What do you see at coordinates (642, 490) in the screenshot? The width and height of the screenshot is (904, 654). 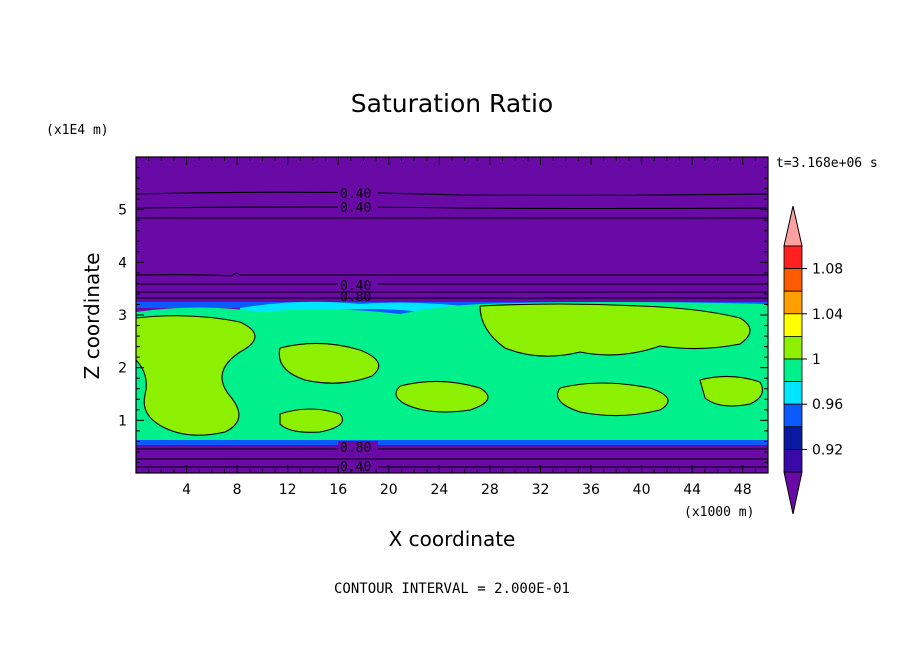 I see `x-tick-label: 40` at bounding box center [642, 490].